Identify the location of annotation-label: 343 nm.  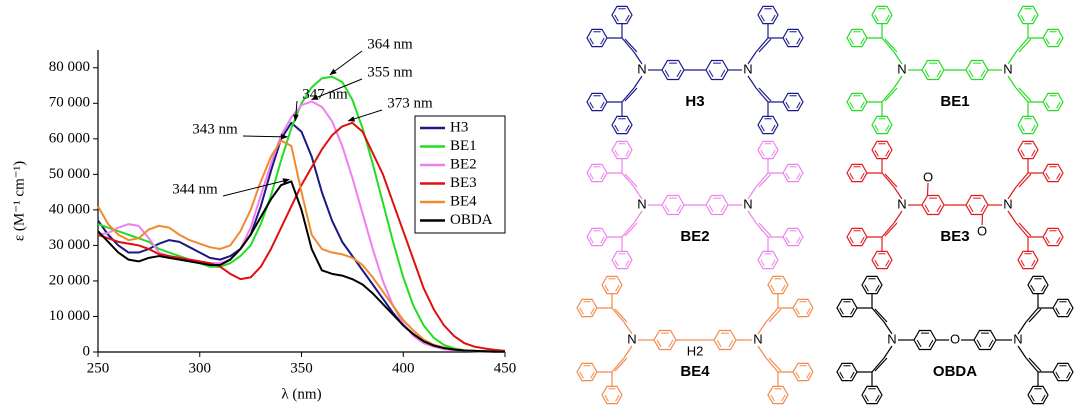
(215, 129).